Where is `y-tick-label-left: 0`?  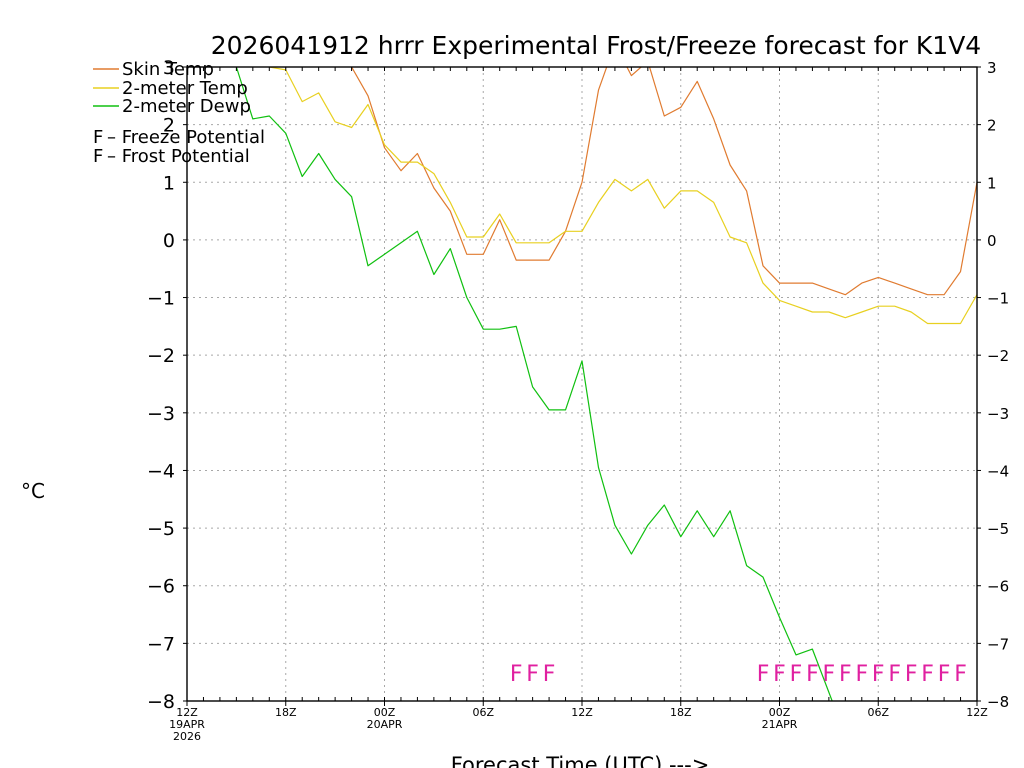 y-tick-label-left: 0 is located at coordinates (169, 241).